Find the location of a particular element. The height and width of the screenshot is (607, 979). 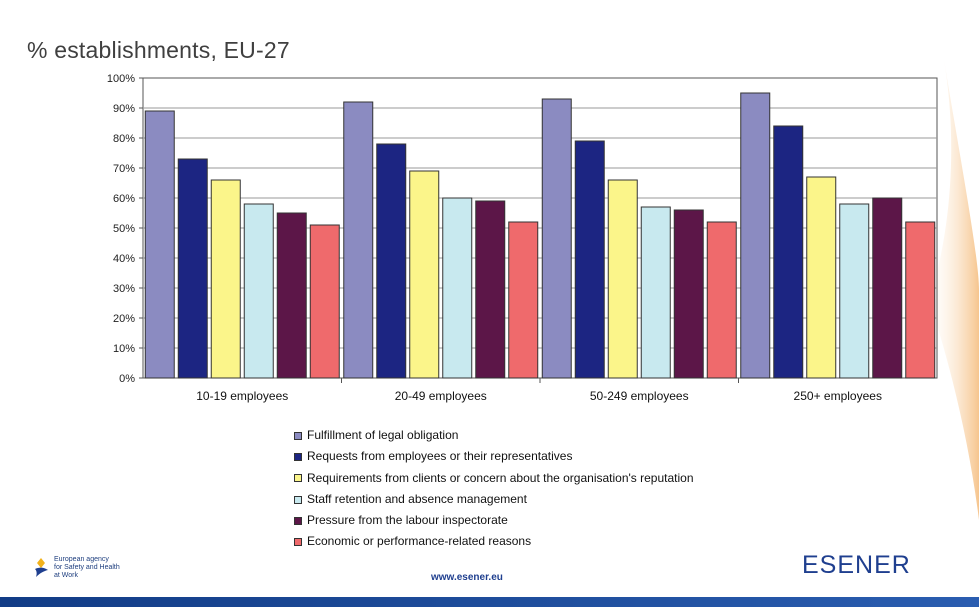

agency-line-2: for Safety and Health is located at coordinates (87, 567).